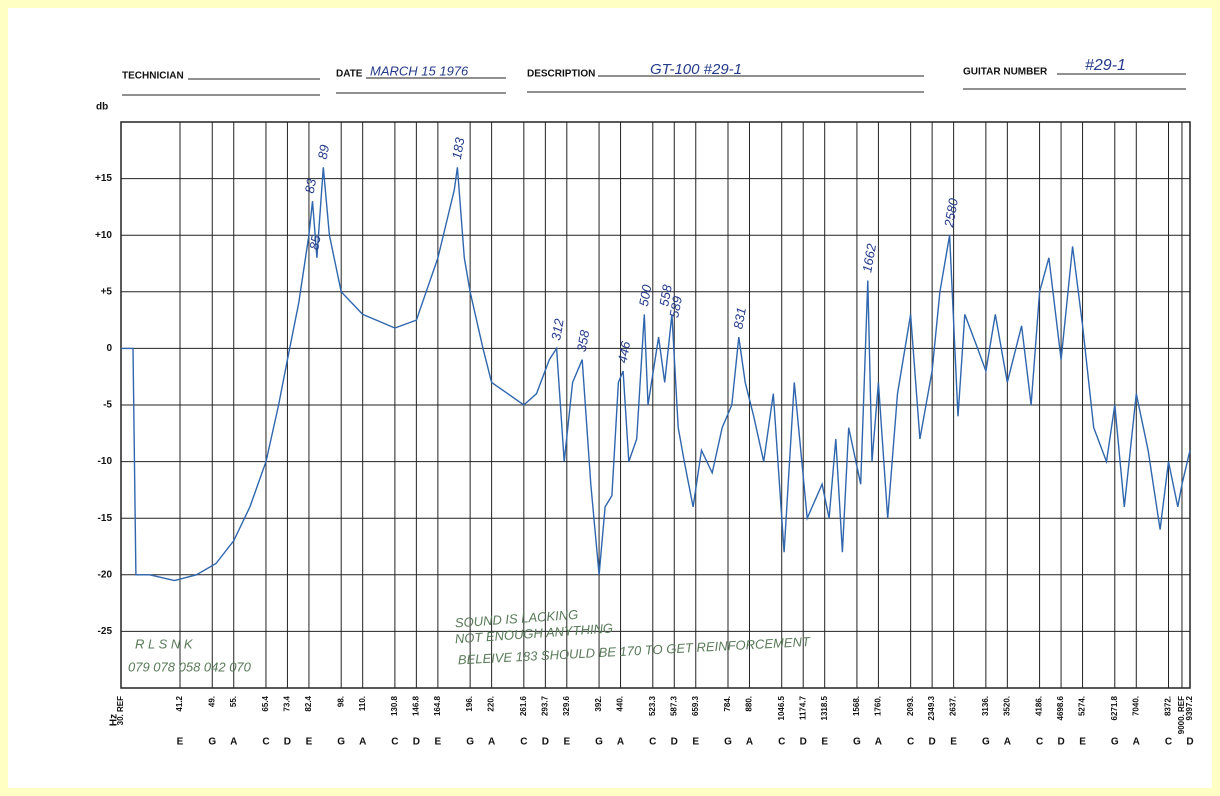  I want to click on date-value: MARCH 15 1976, so click(419, 70).